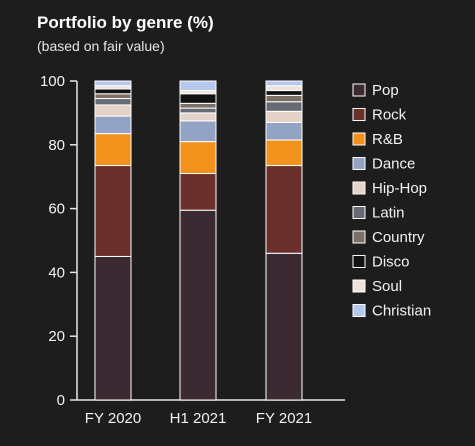  I want to click on x-tick-label: FY 2021, so click(284, 418).